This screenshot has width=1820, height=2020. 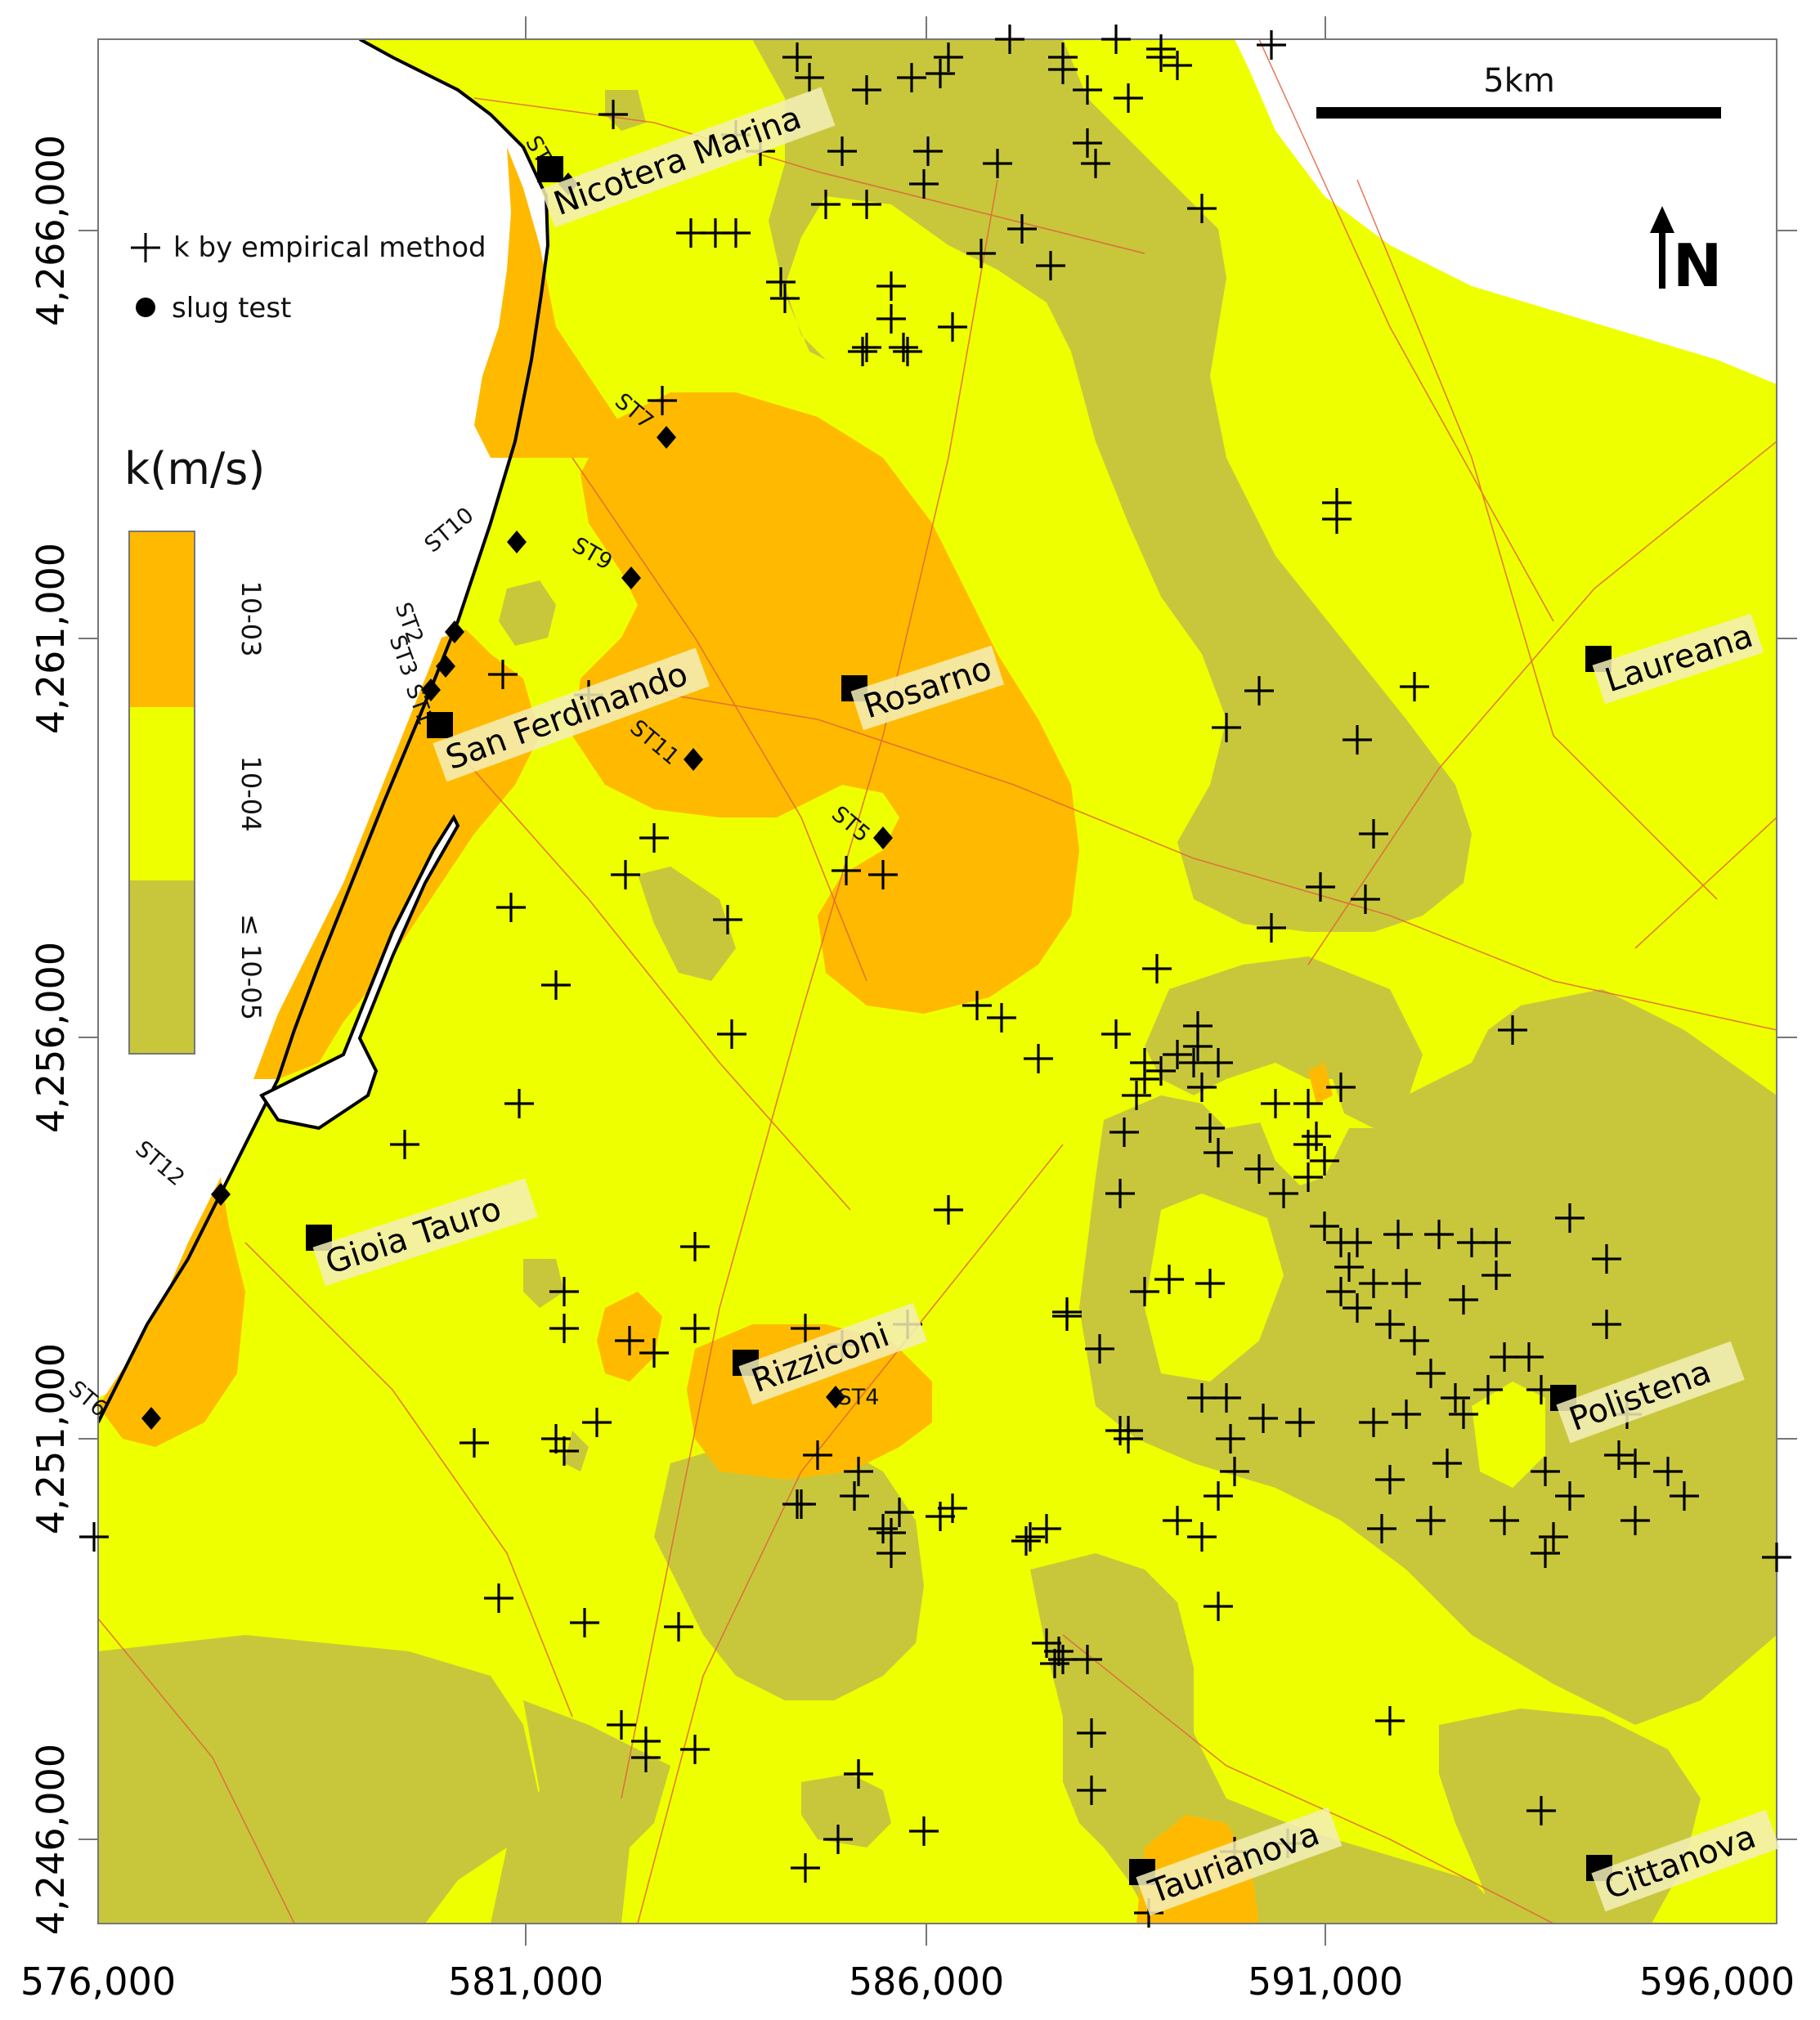 What do you see at coordinates (146, 247) in the screenshot?
I see `plus-icon` at bounding box center [146, 247].